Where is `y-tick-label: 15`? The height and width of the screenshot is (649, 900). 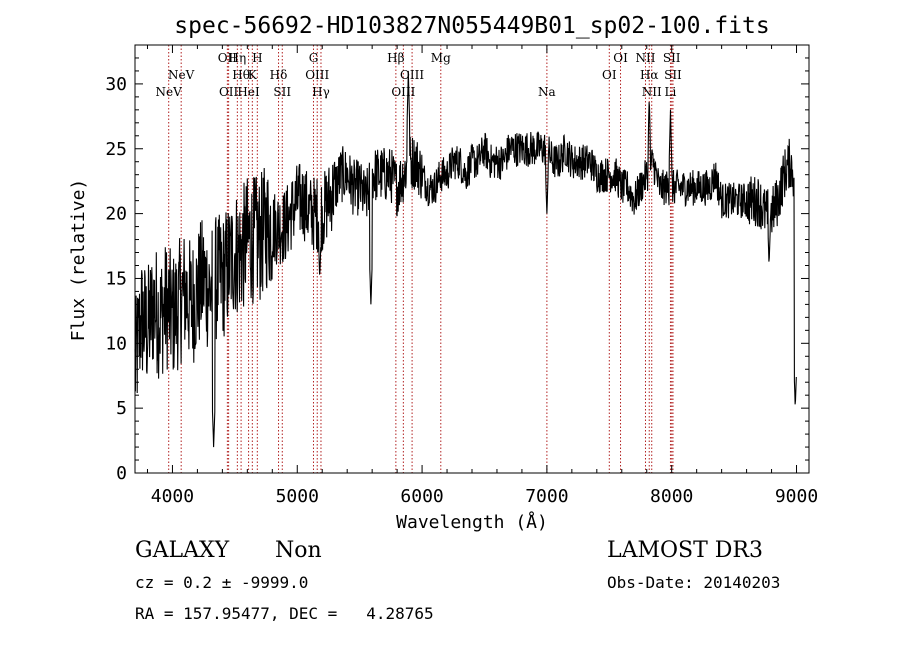
y-tick-label: 15 is located at coordinates (116, 278).